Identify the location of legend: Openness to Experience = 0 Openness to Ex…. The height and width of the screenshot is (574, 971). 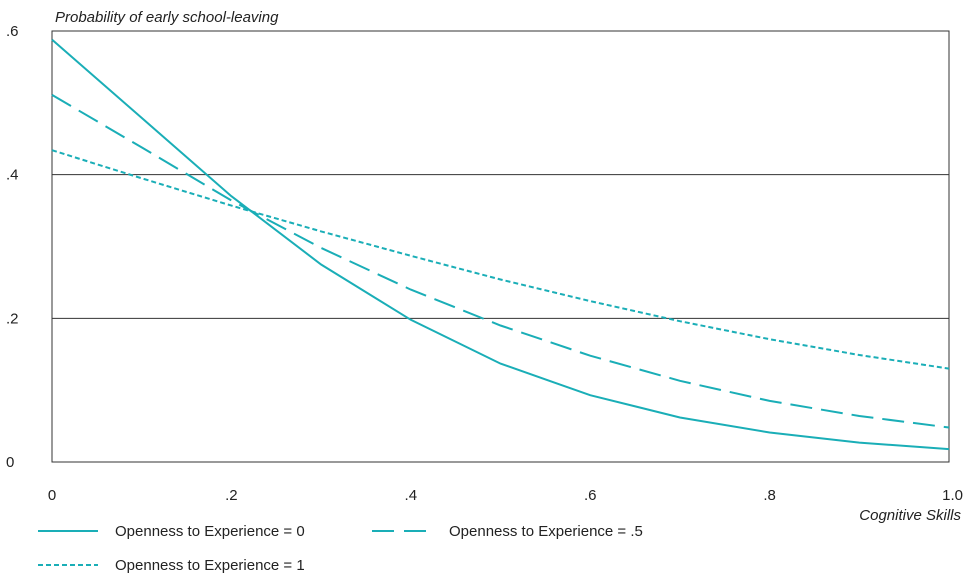
(340, 548).